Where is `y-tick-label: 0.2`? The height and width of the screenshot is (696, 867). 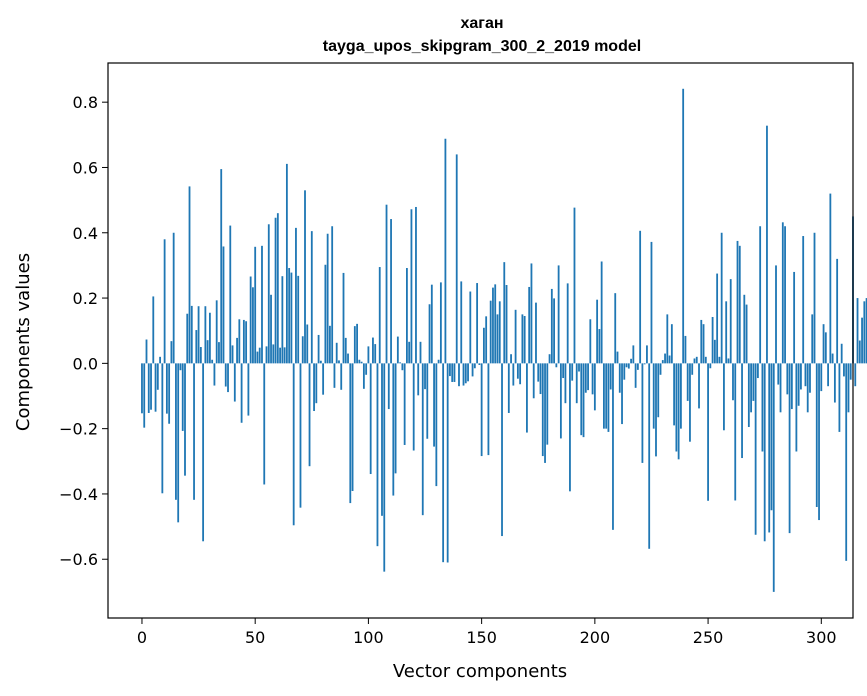
y-tick-label: 0.2 is located at coordinates (85, 298).